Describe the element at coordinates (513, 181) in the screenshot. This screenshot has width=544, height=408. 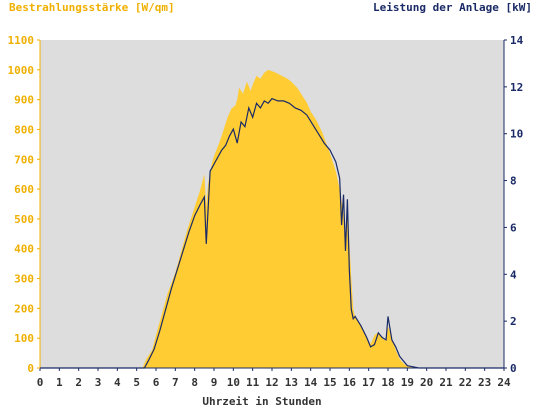
I see `right-tick-label: 8` at that location.